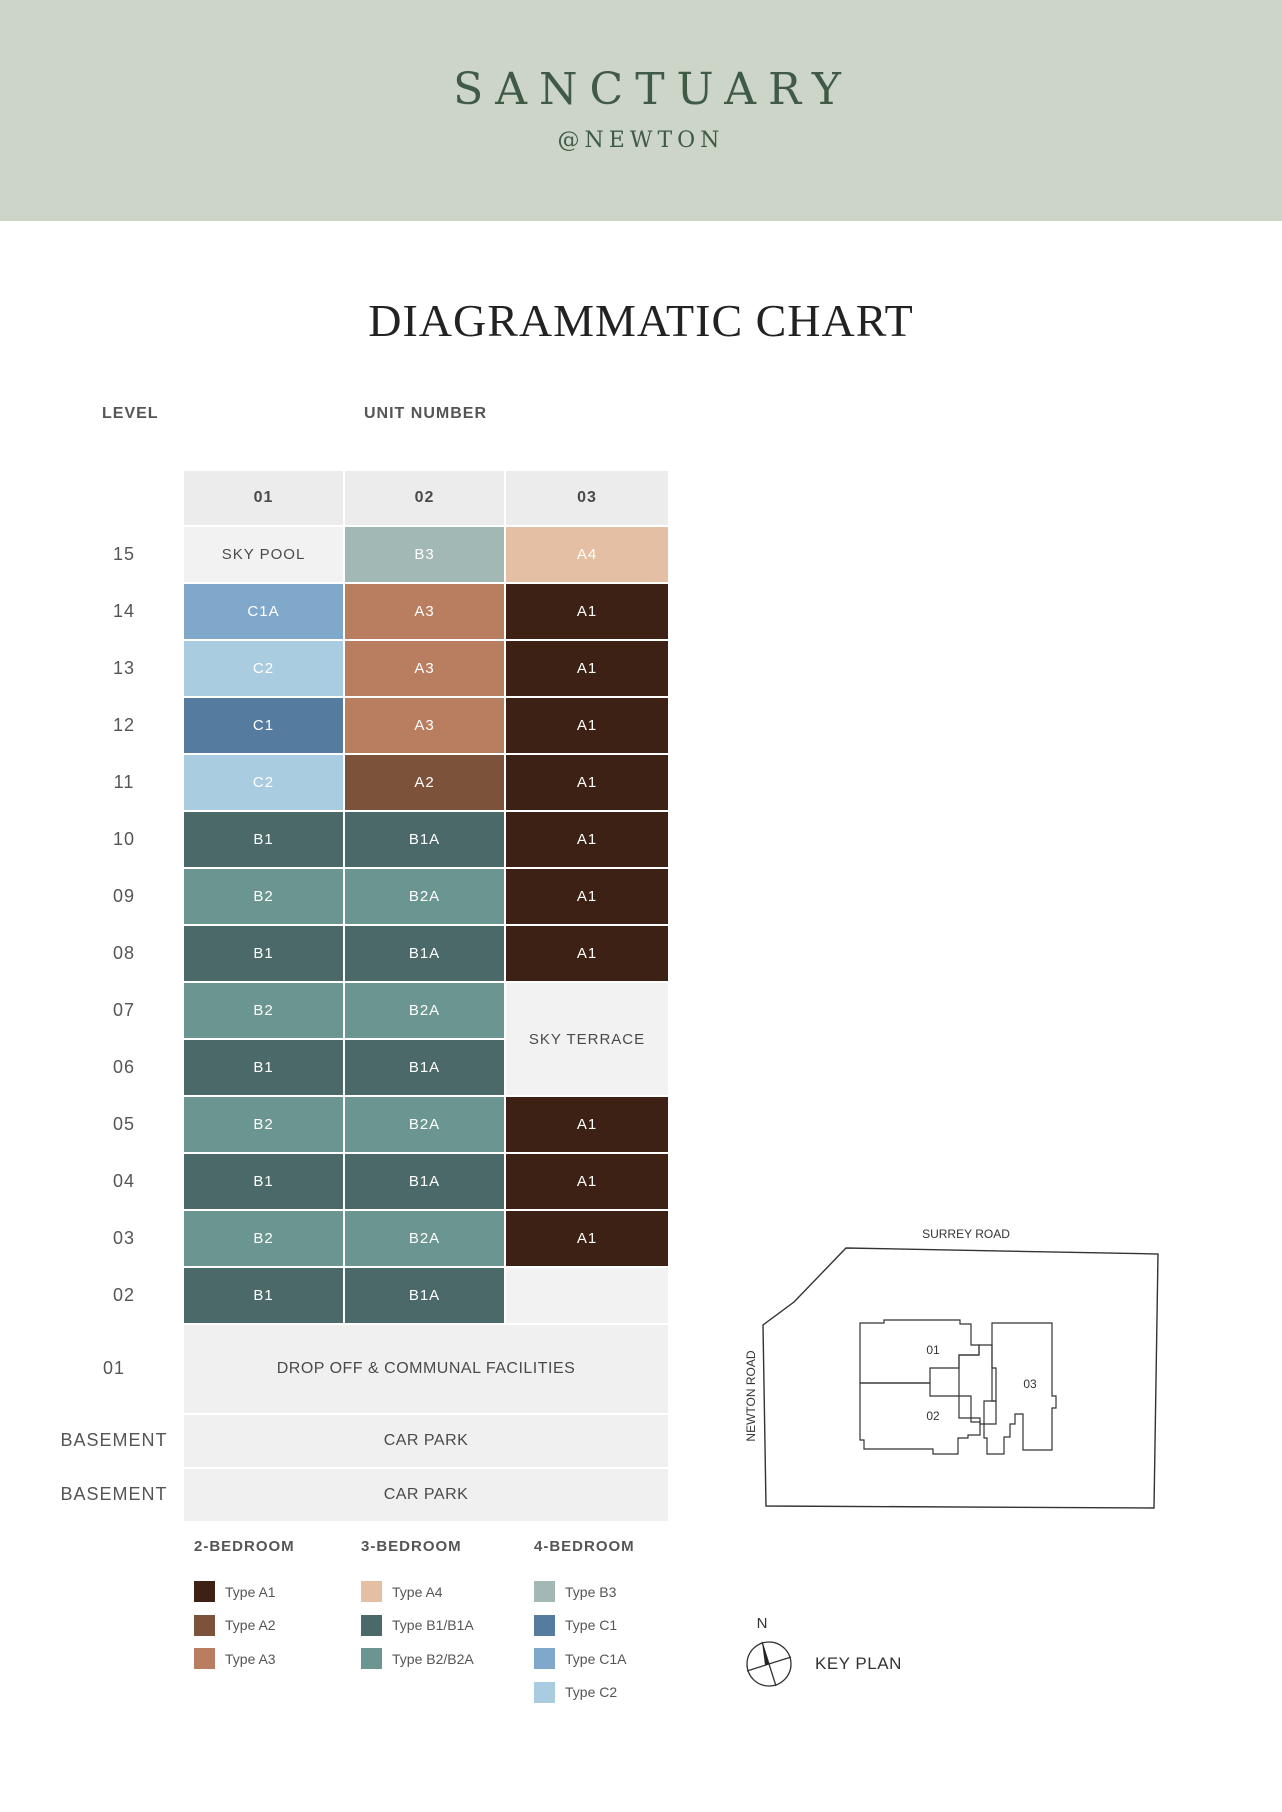 This screenshot has width=1282, height=1812. I want to click on block-02-outline, so click(920, 1418).